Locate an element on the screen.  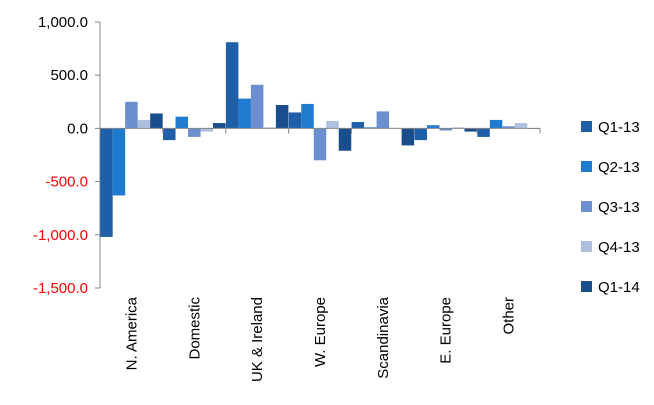
x-tick-label: N. America is located at coordinates (131, 333).